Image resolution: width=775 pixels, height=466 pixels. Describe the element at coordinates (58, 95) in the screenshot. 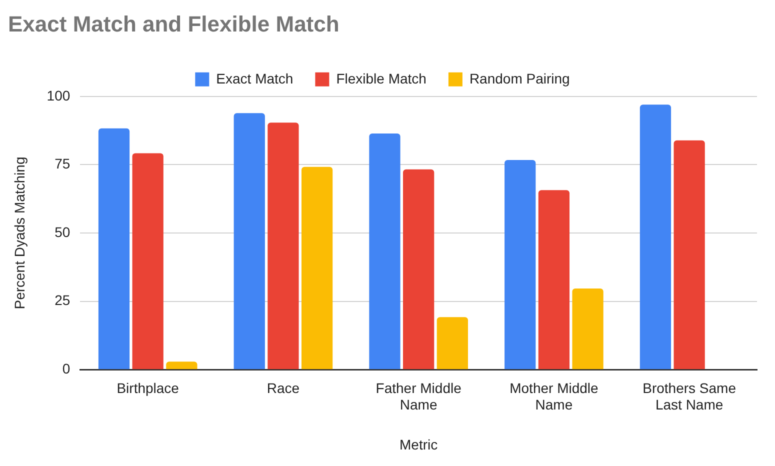

I see `y-tick-label: 100` at that location.